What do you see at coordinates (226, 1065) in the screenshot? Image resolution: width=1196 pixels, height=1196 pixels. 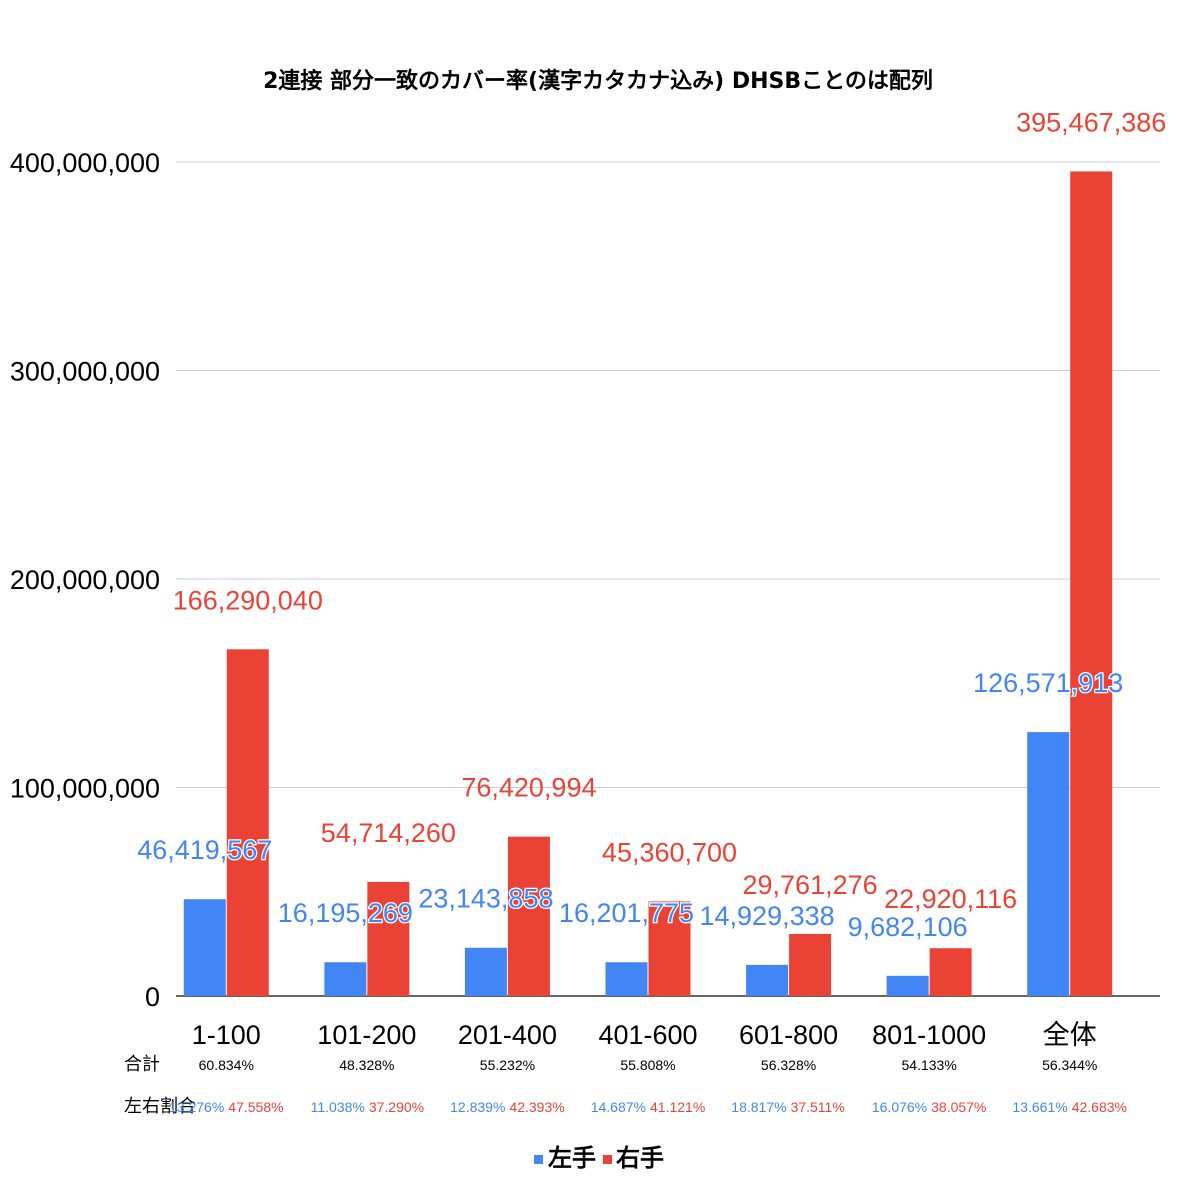 I see `total-percent: 60.834%` at bounding box center [226, 1065].